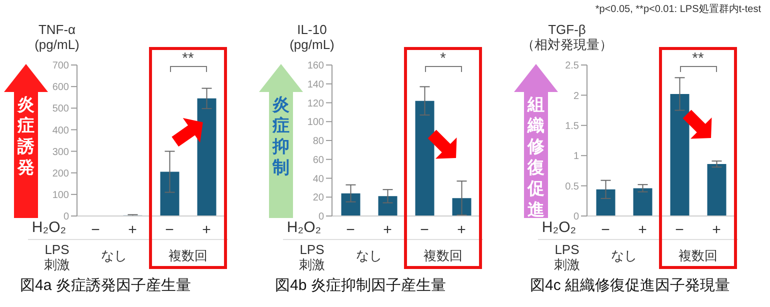 This screenshot has height=307, width=770. I want to click on y-tick-label: 400, so click(61, 130).